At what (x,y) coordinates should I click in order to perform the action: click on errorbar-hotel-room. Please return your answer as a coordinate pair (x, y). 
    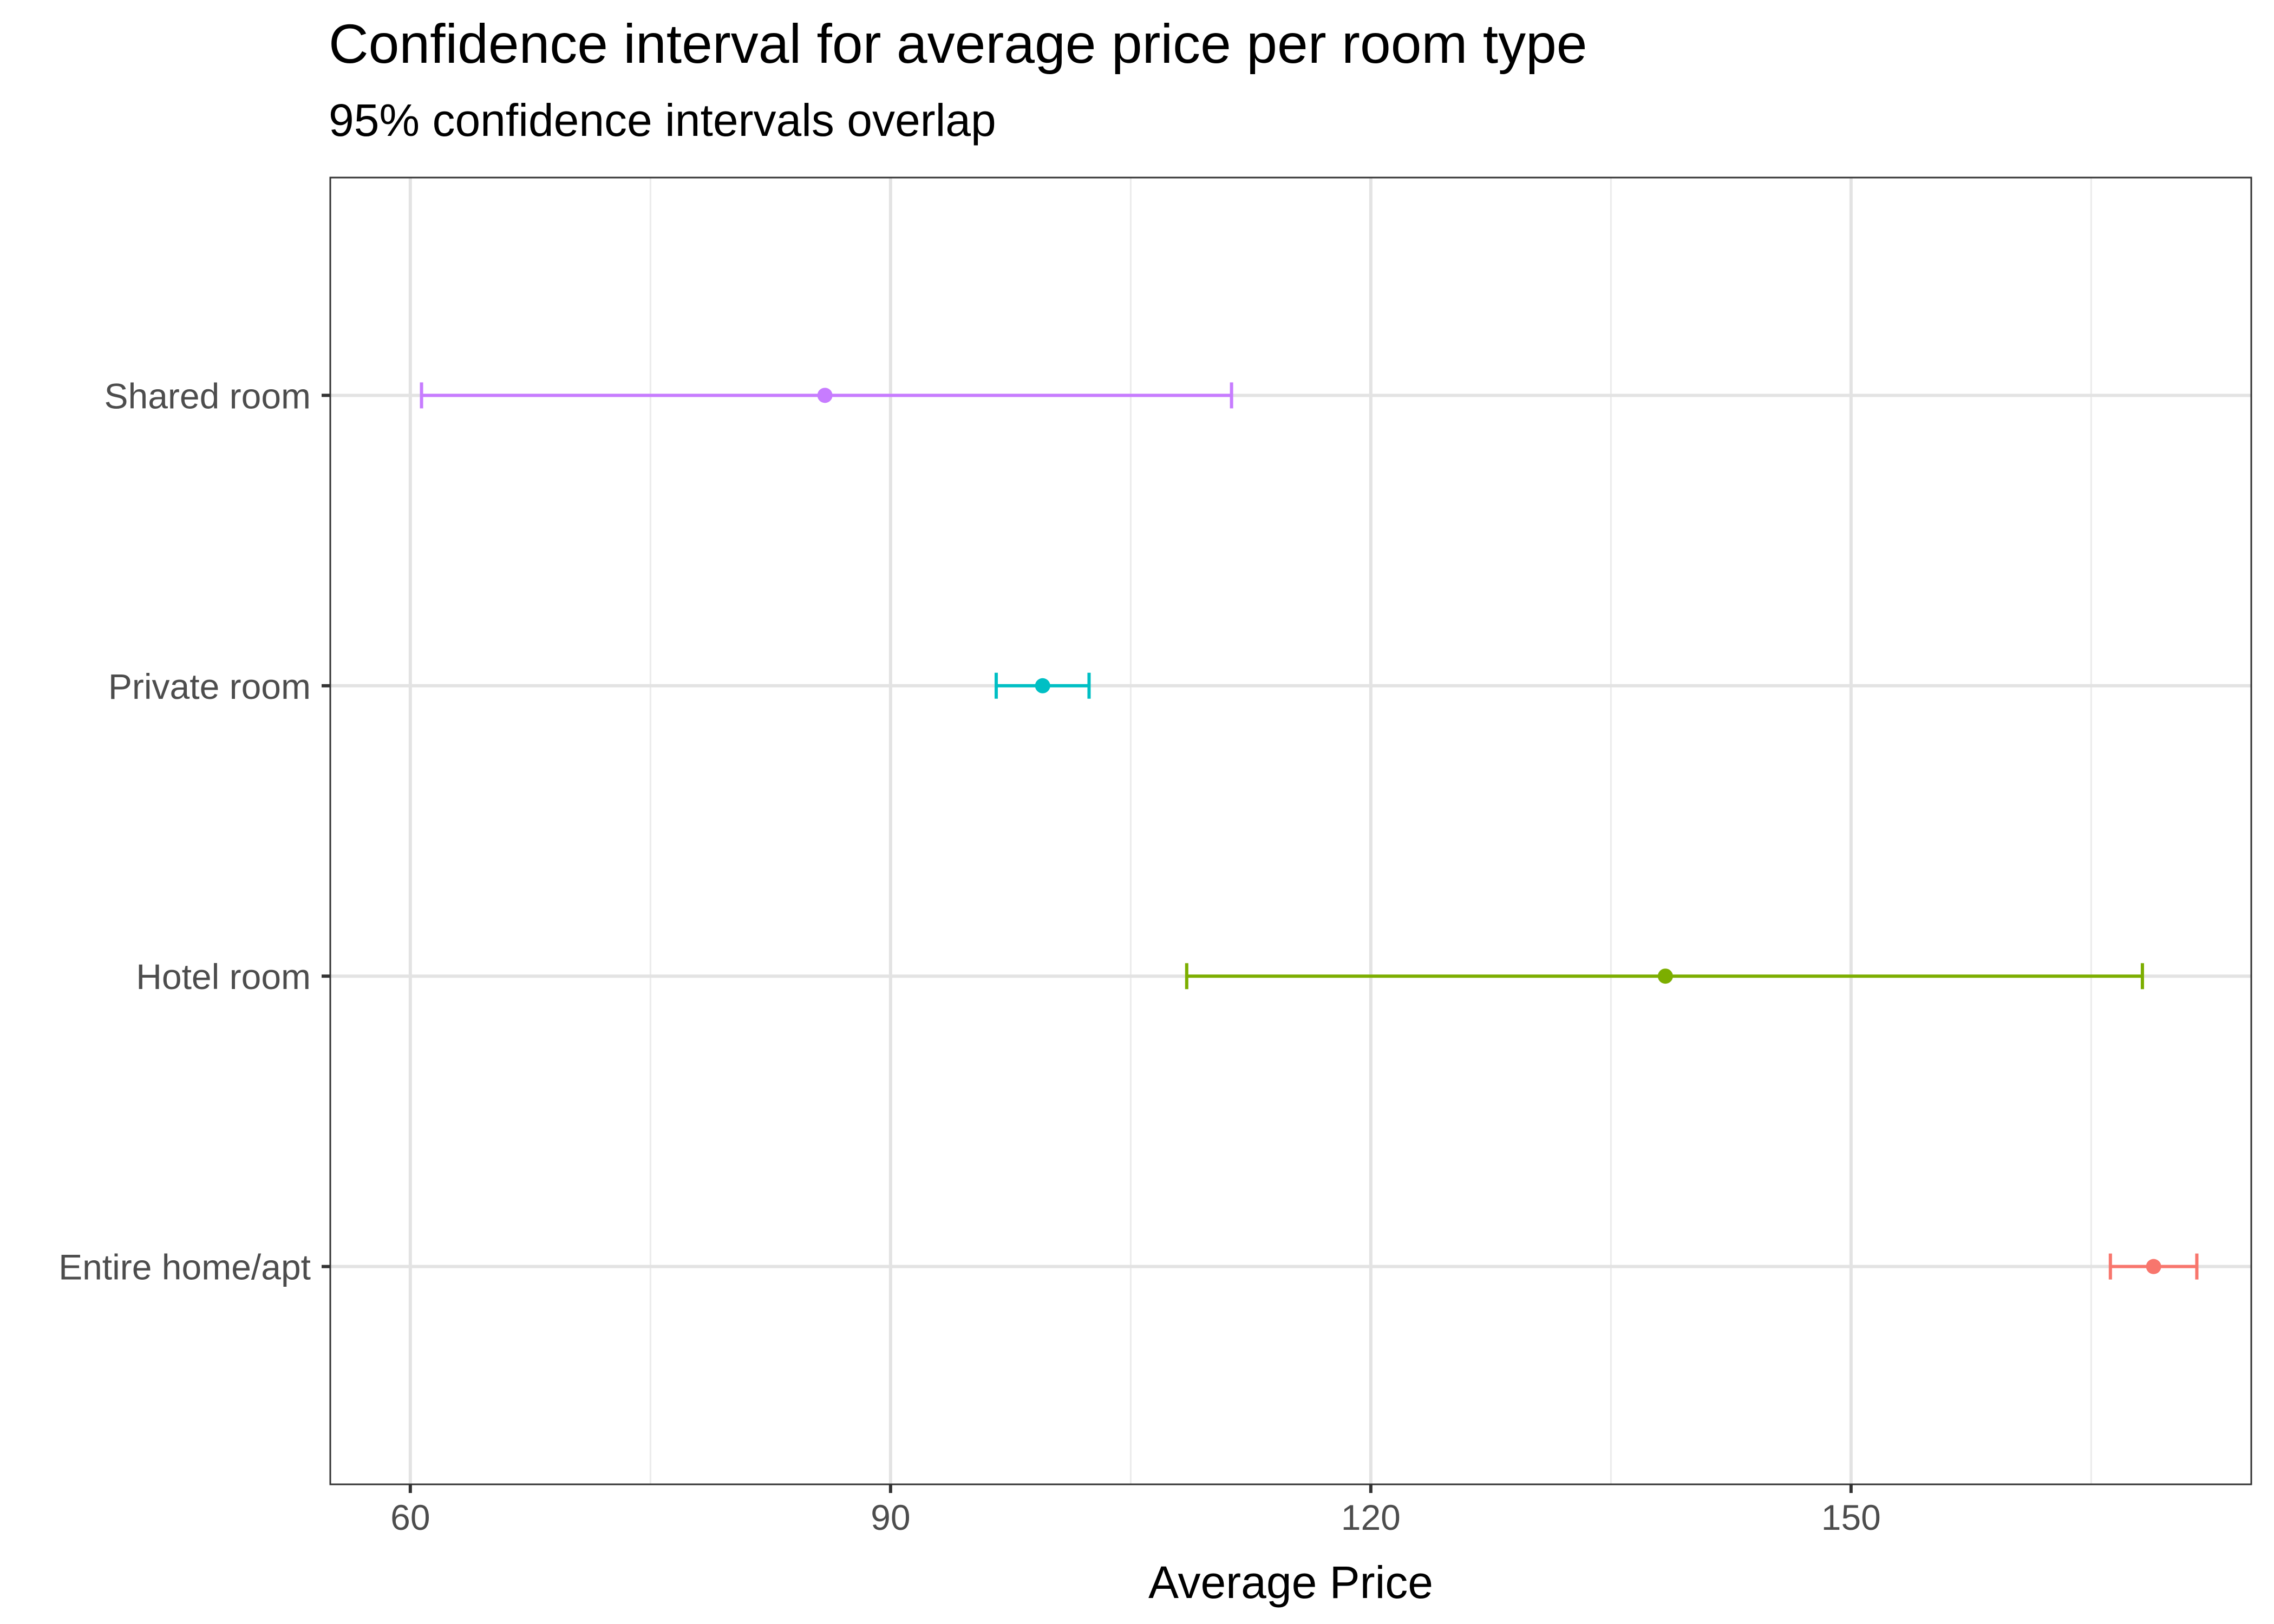
    Looking at the image, I should click on (1665, 976).